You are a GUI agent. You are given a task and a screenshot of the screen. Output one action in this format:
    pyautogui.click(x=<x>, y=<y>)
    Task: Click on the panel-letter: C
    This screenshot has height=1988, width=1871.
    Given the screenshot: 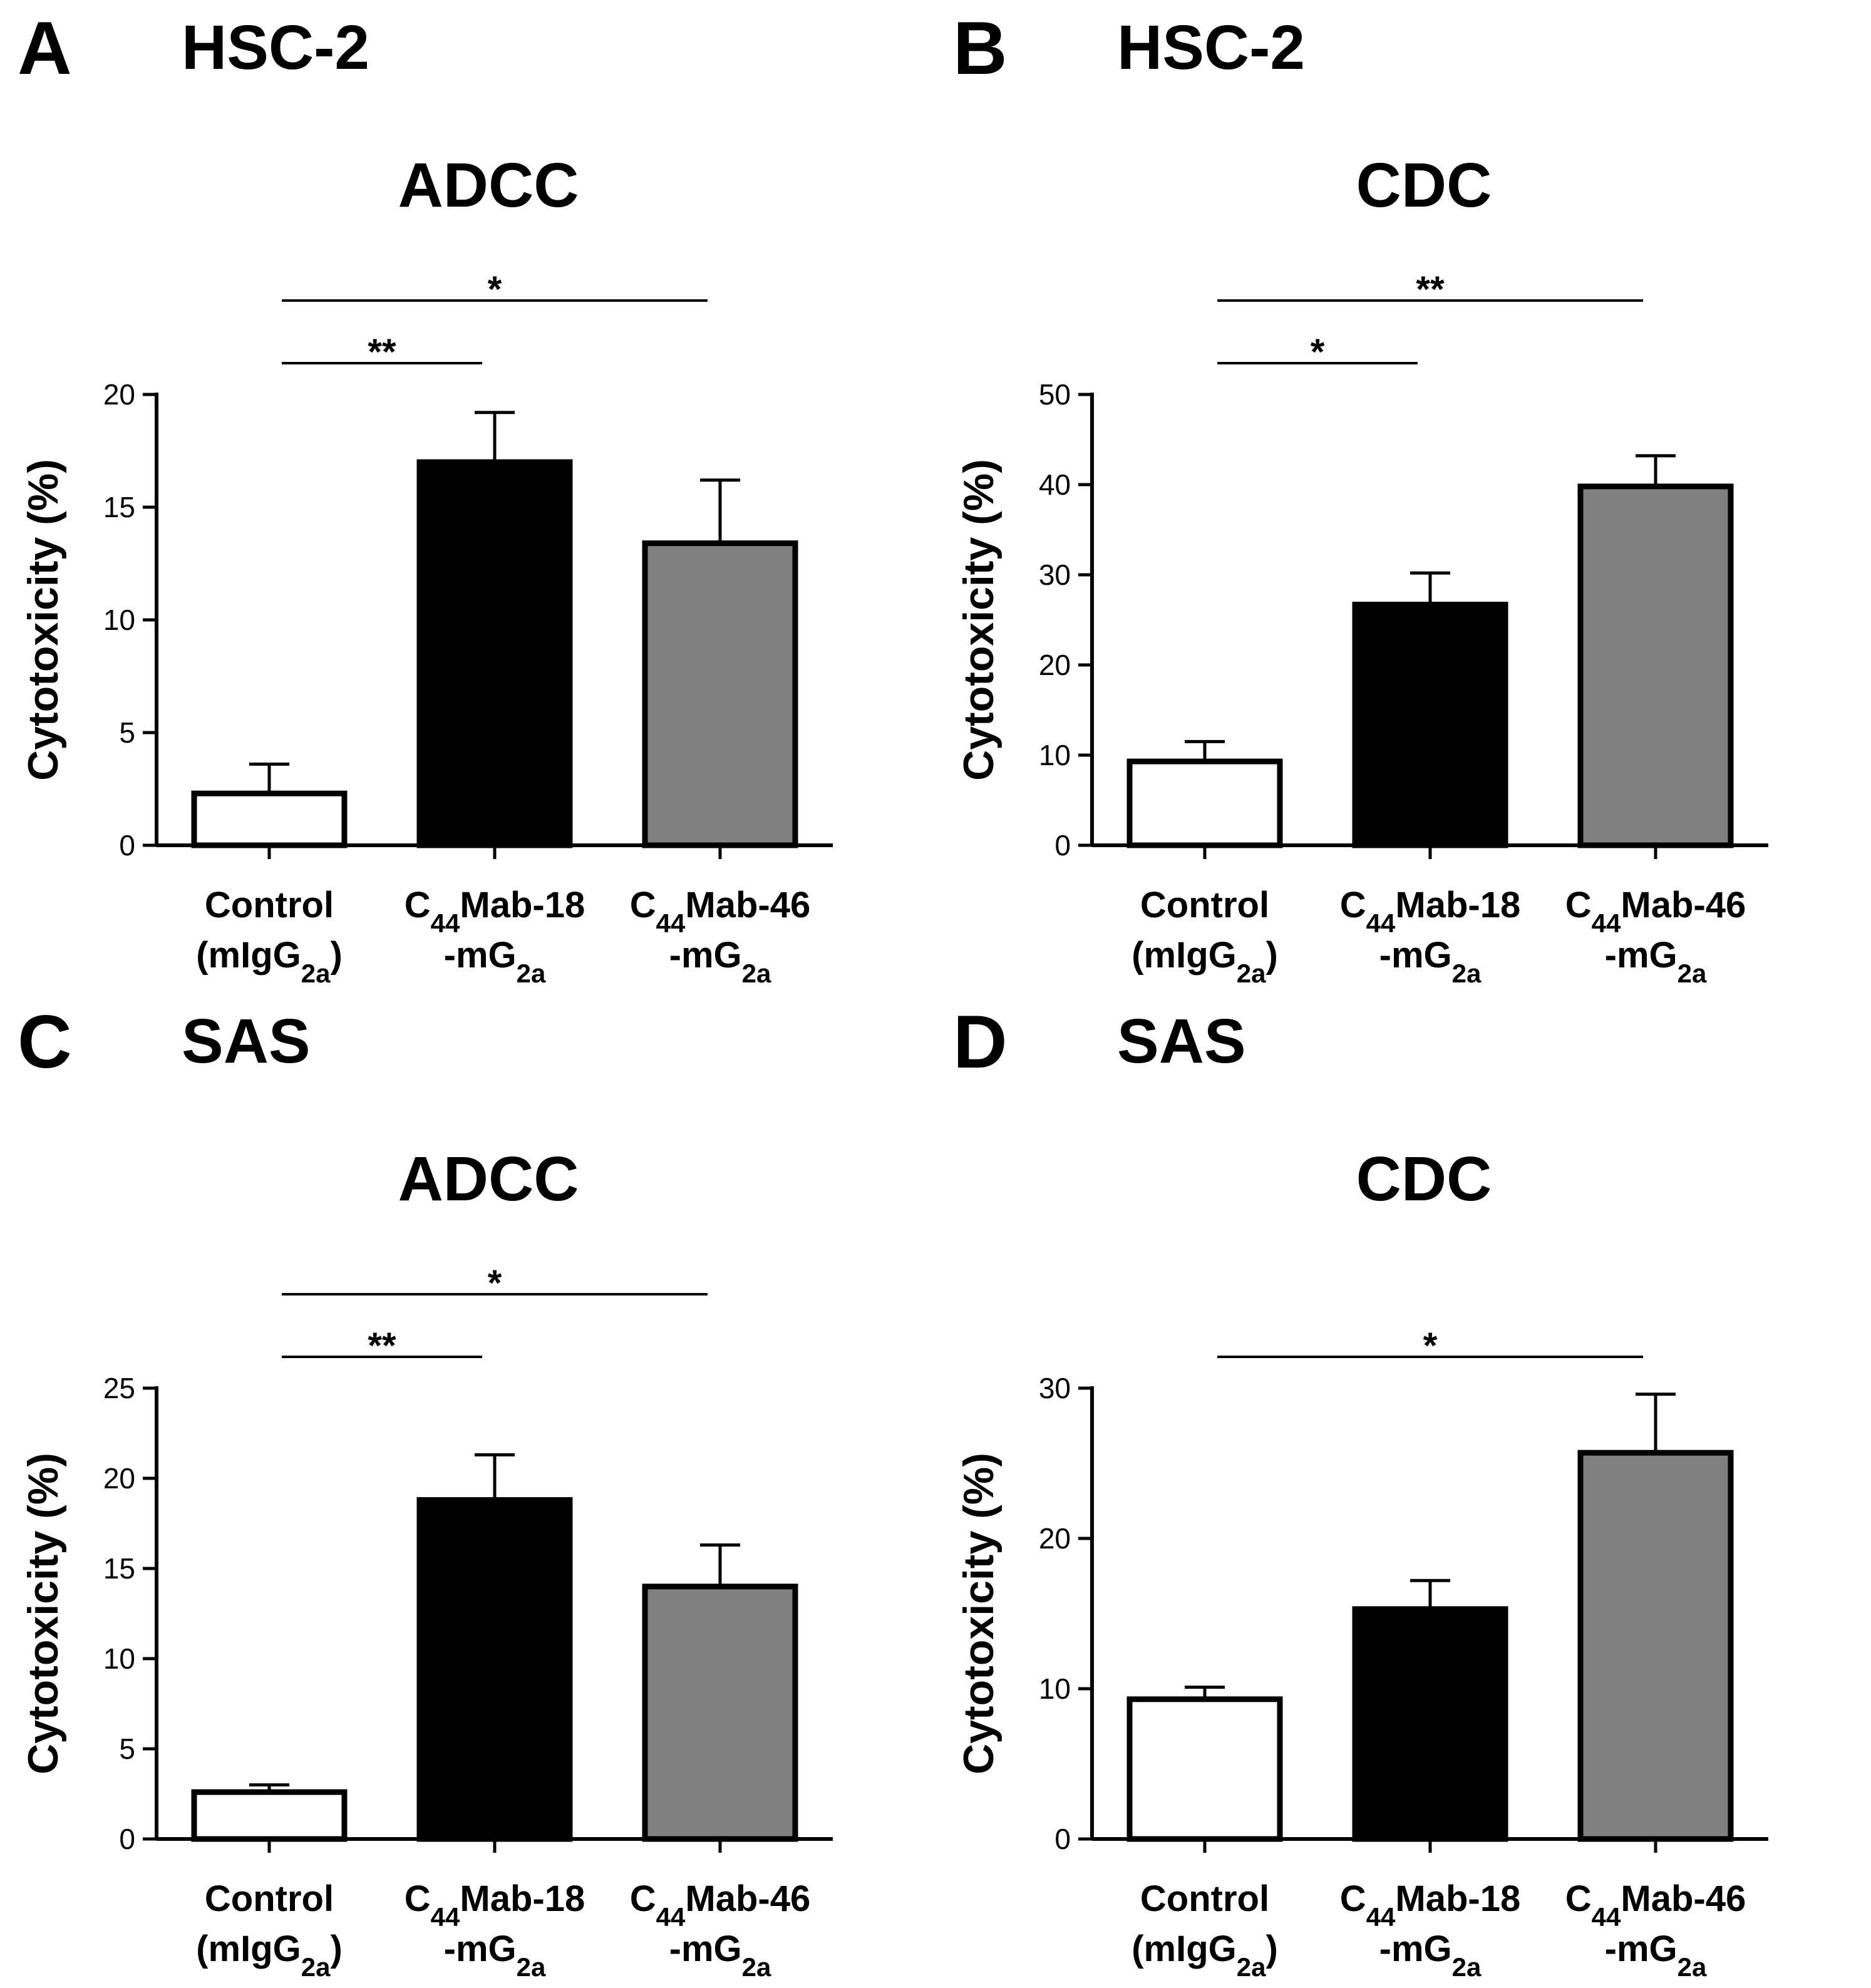 What is the action you would take?
    pyautogui.click(x=45, y=1042)
    